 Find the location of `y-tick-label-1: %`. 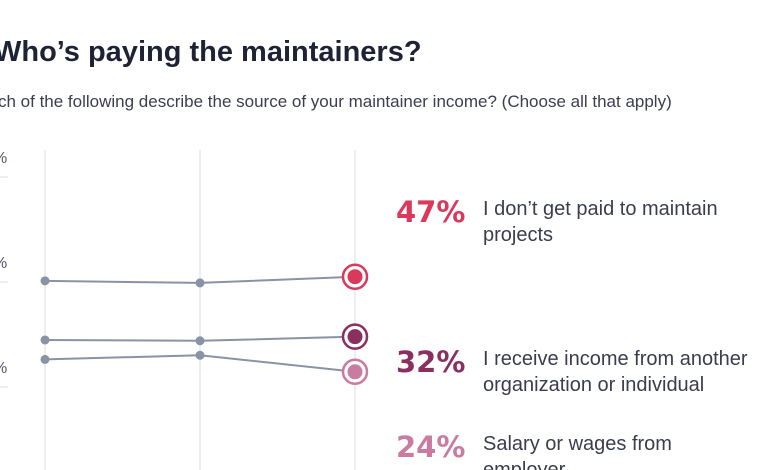

y-tick-label-1: % is located at coordinates (3, 263).